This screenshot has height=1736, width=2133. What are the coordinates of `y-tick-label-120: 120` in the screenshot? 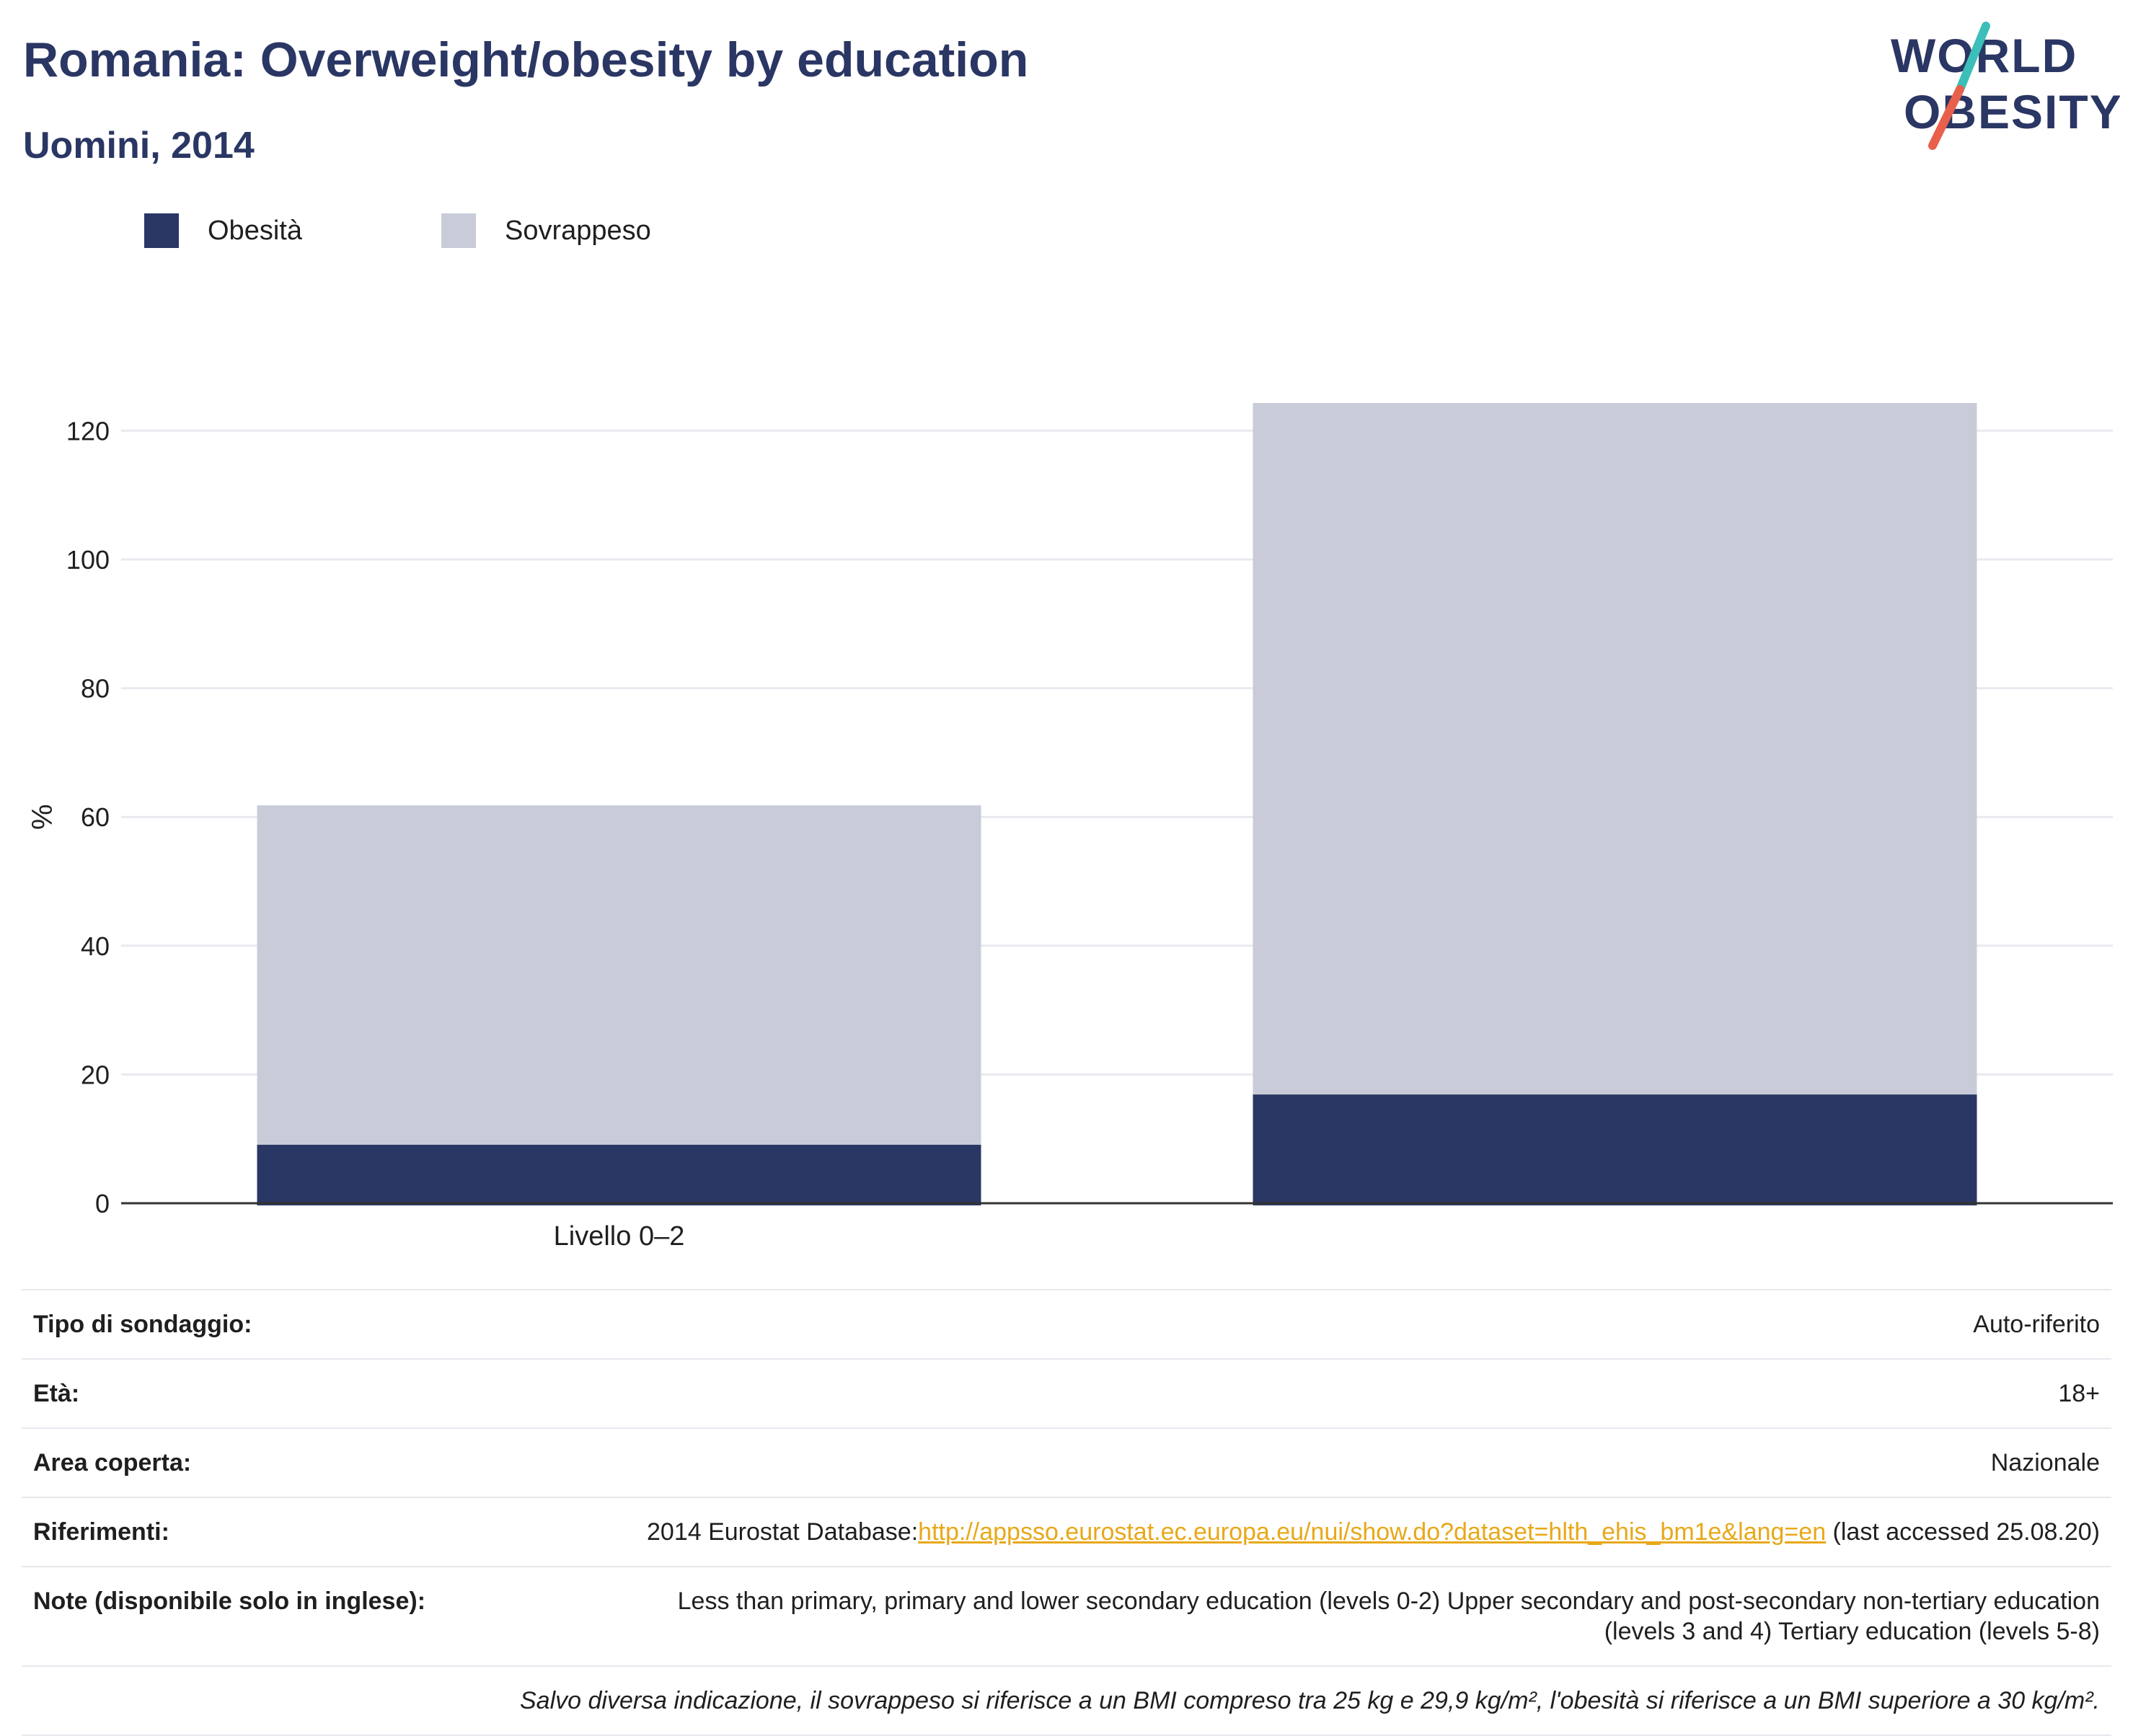 It's located at (88, 431).